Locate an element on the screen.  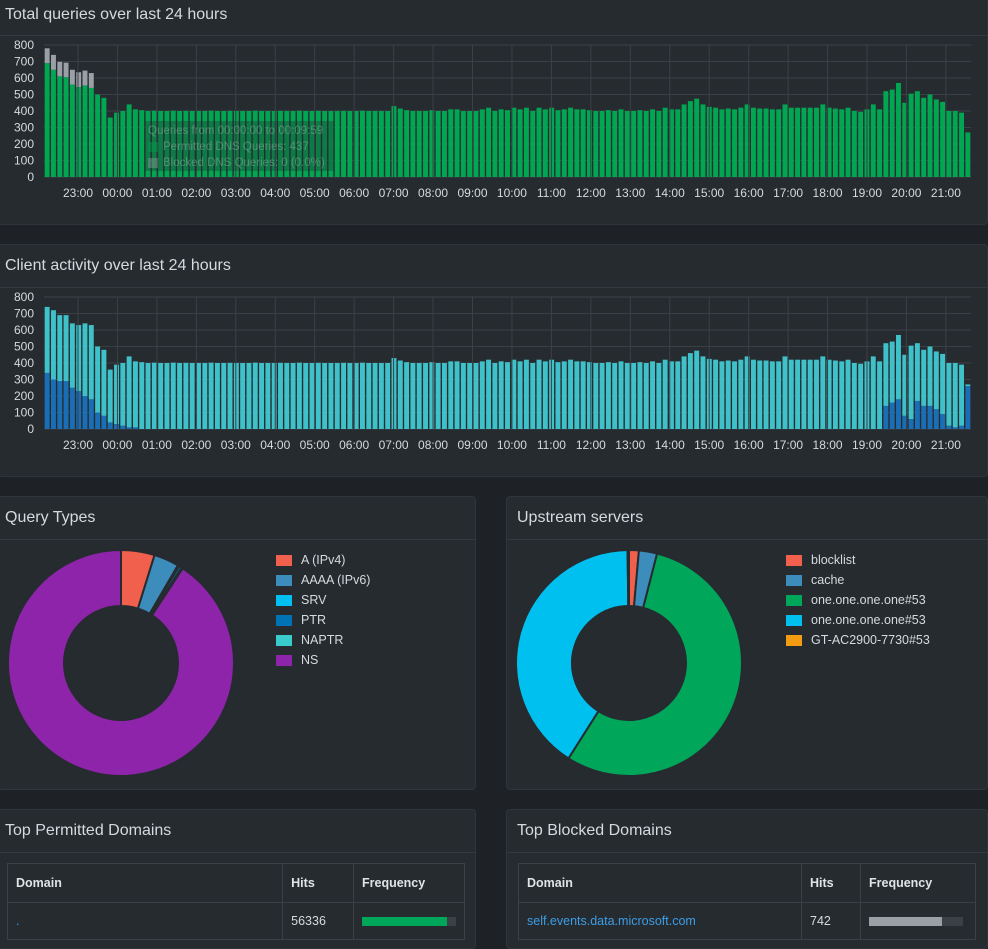
domain-column-header: Domain is located at coordinates (145, 883).